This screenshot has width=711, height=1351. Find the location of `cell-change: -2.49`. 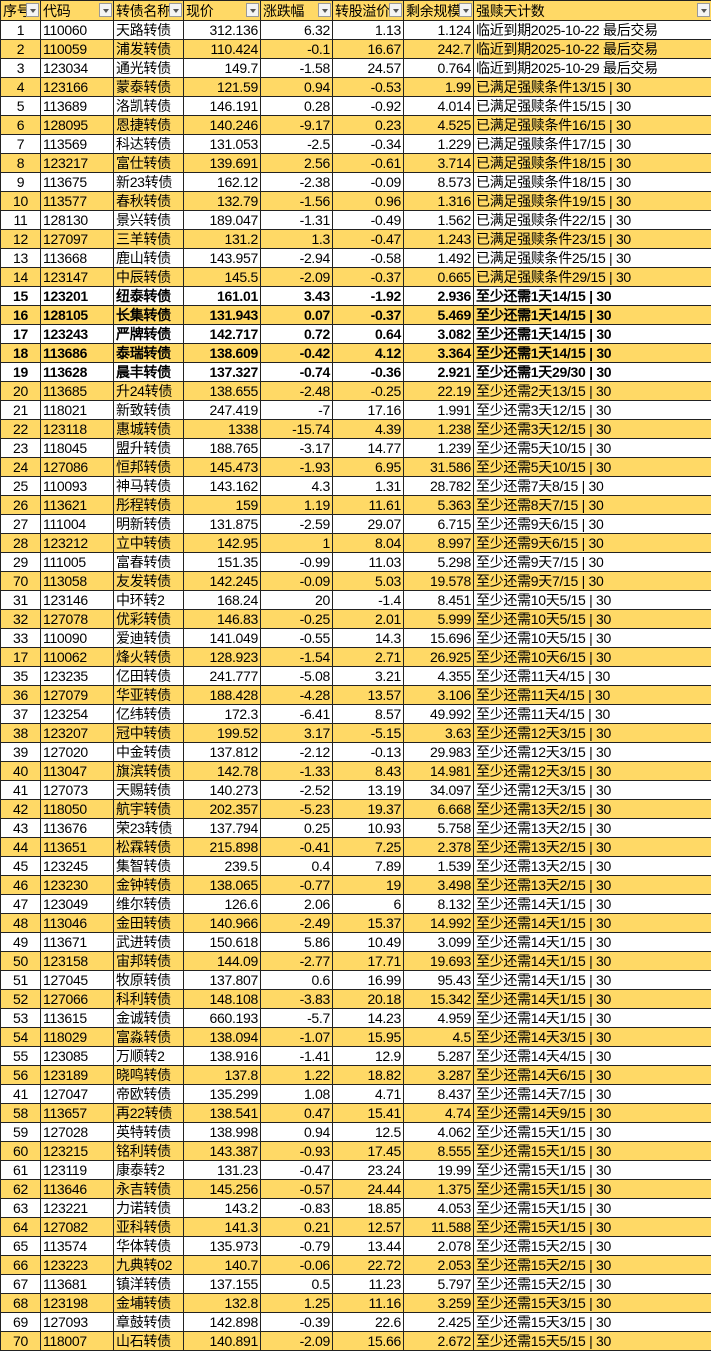

cell-change: -2.49 is located at coordinates (297, 923).